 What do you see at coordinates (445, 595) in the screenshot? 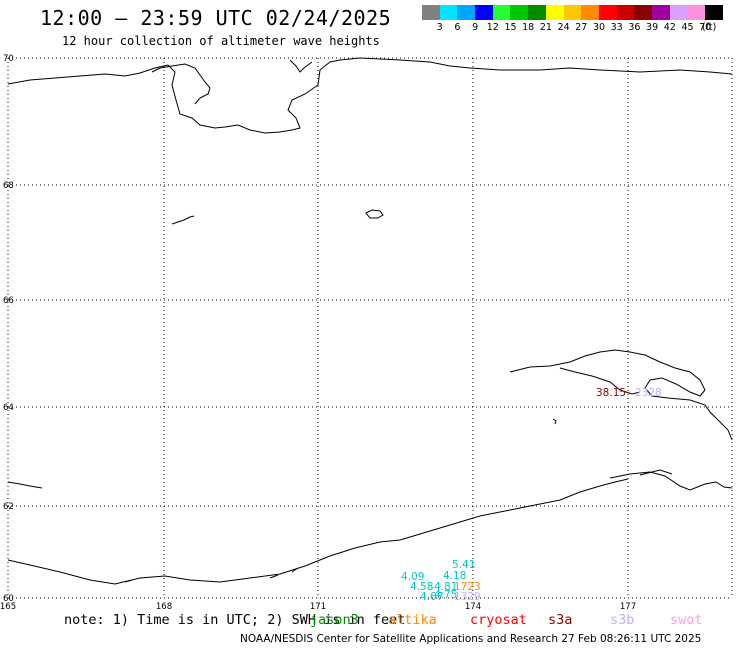
I see `swh-observation-label: 4.75` at bounding box center [445, 595].